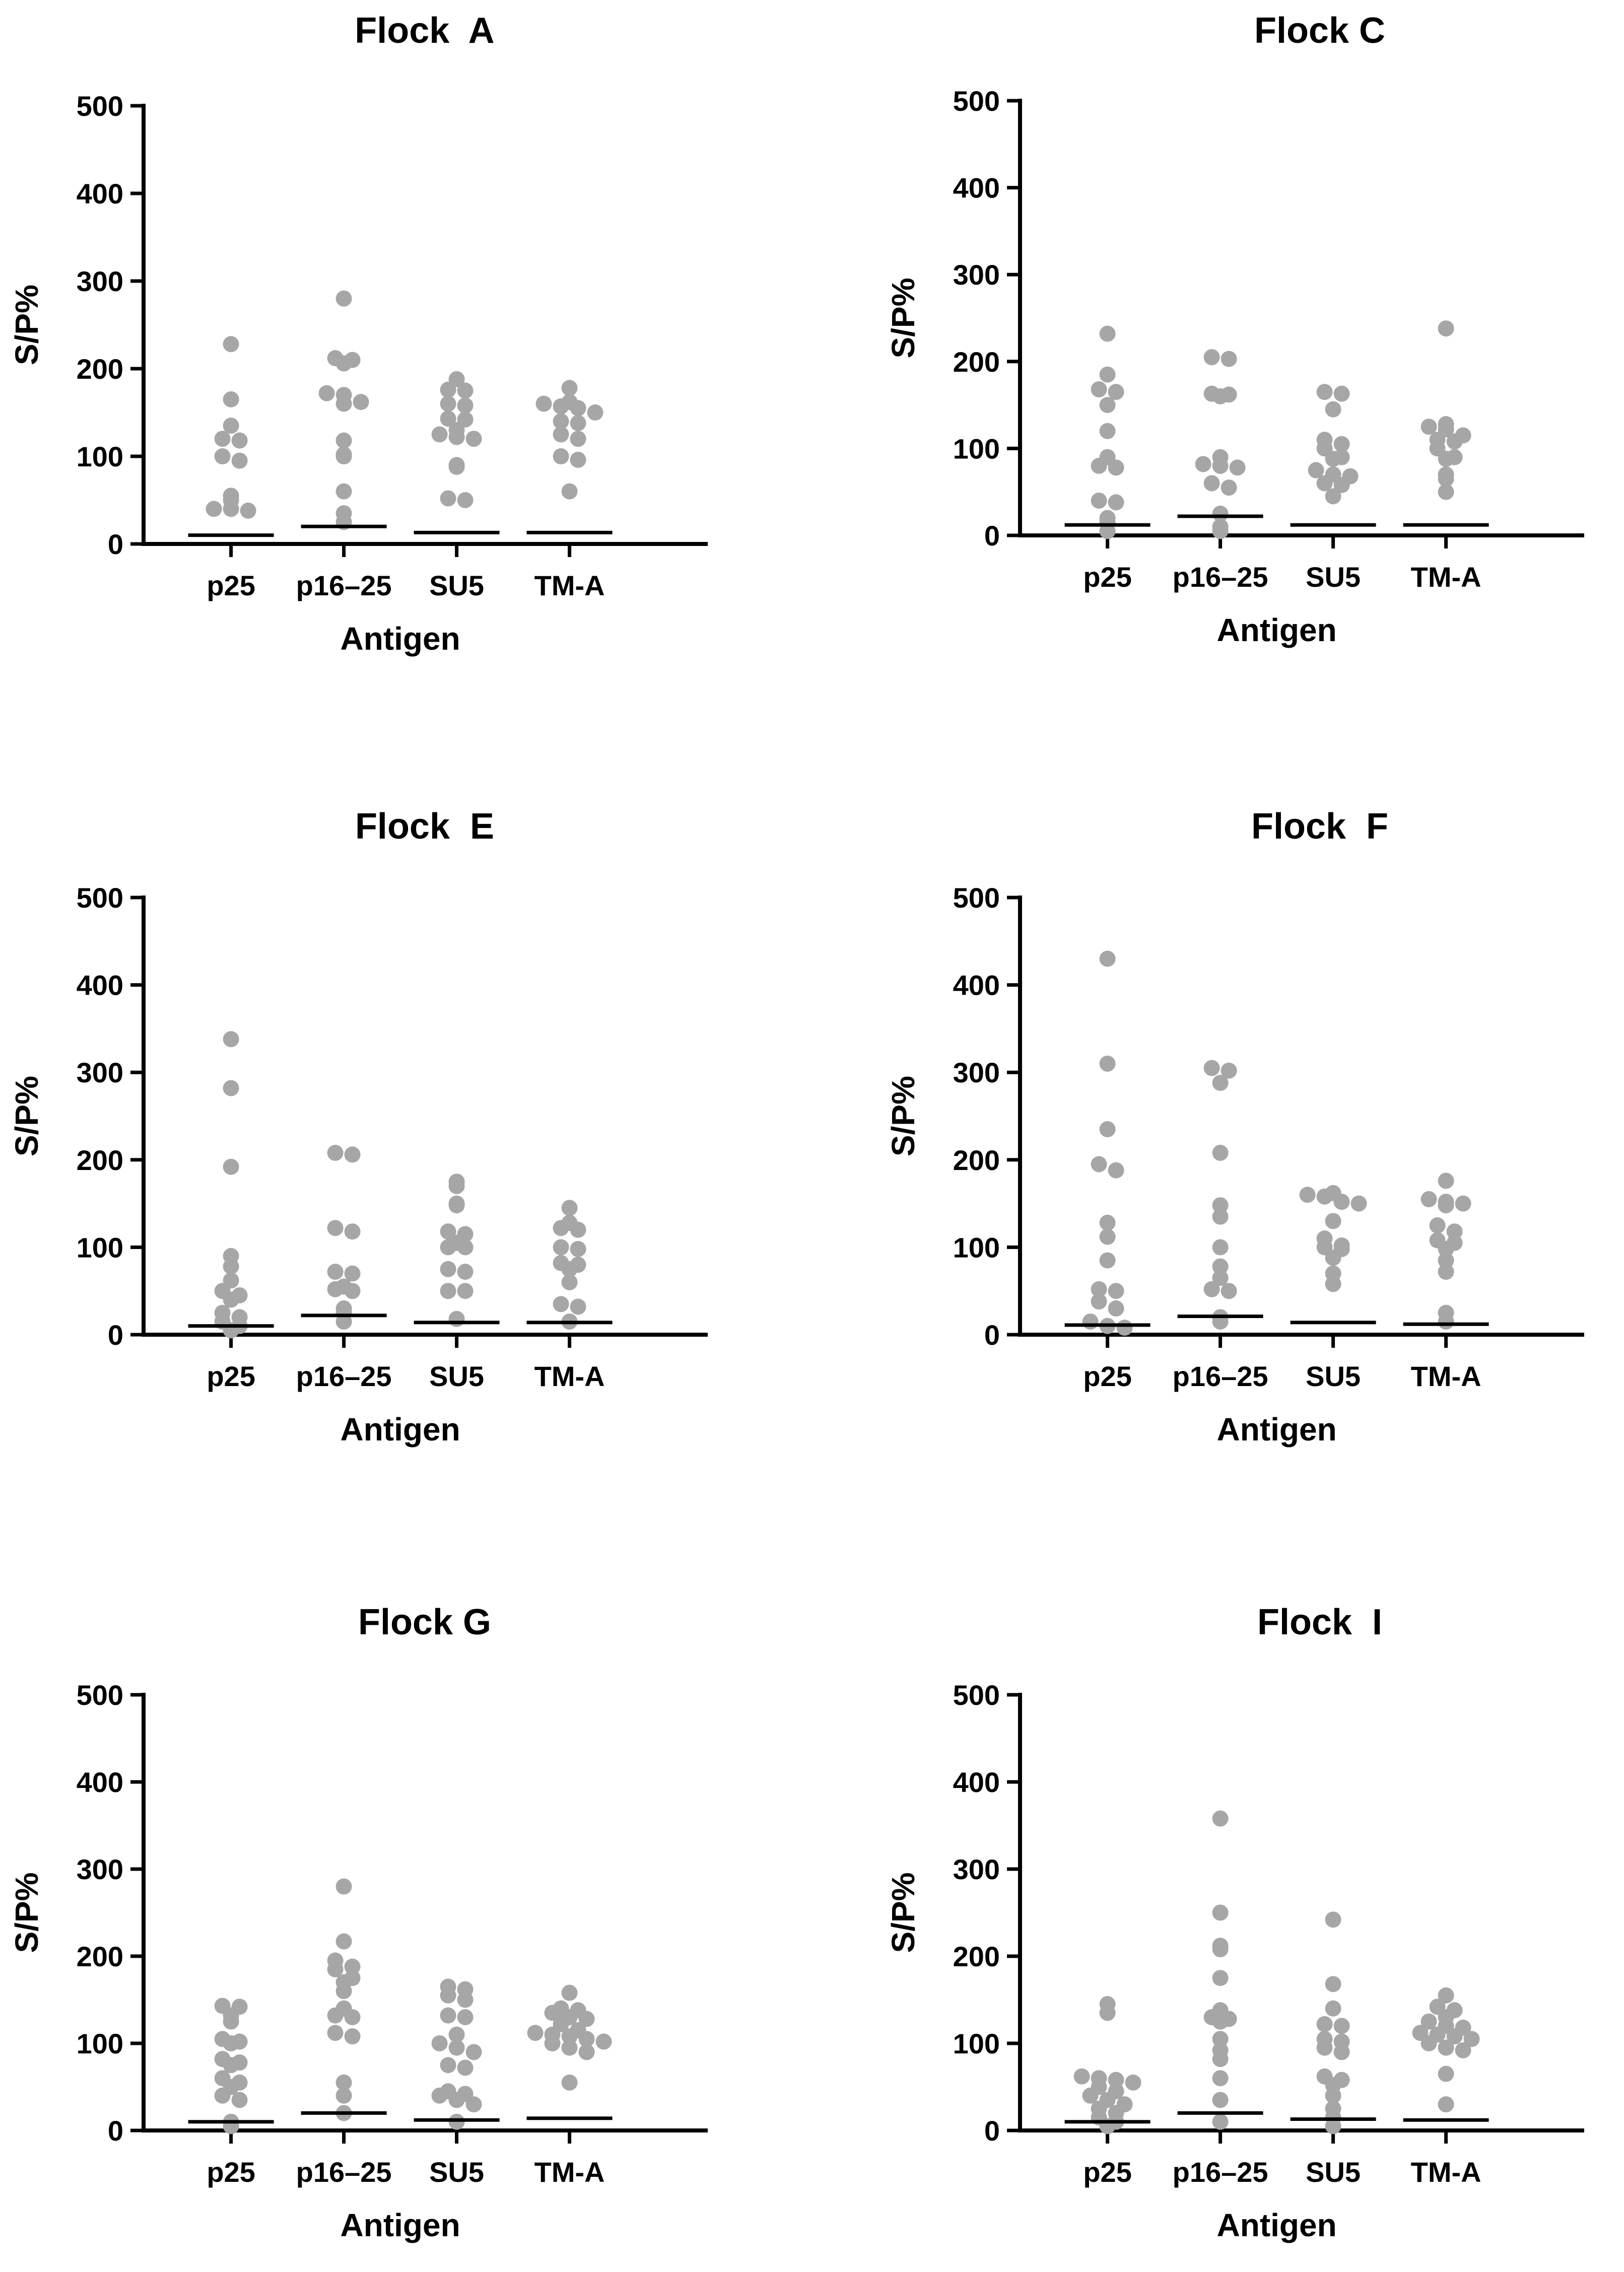 The height and width of the screenshot is (2272, 1624). What do you see at coordinates (903, 318) in the screenshot?
I see `y-axis-title: S/P%` at bounding box center [903, 318].